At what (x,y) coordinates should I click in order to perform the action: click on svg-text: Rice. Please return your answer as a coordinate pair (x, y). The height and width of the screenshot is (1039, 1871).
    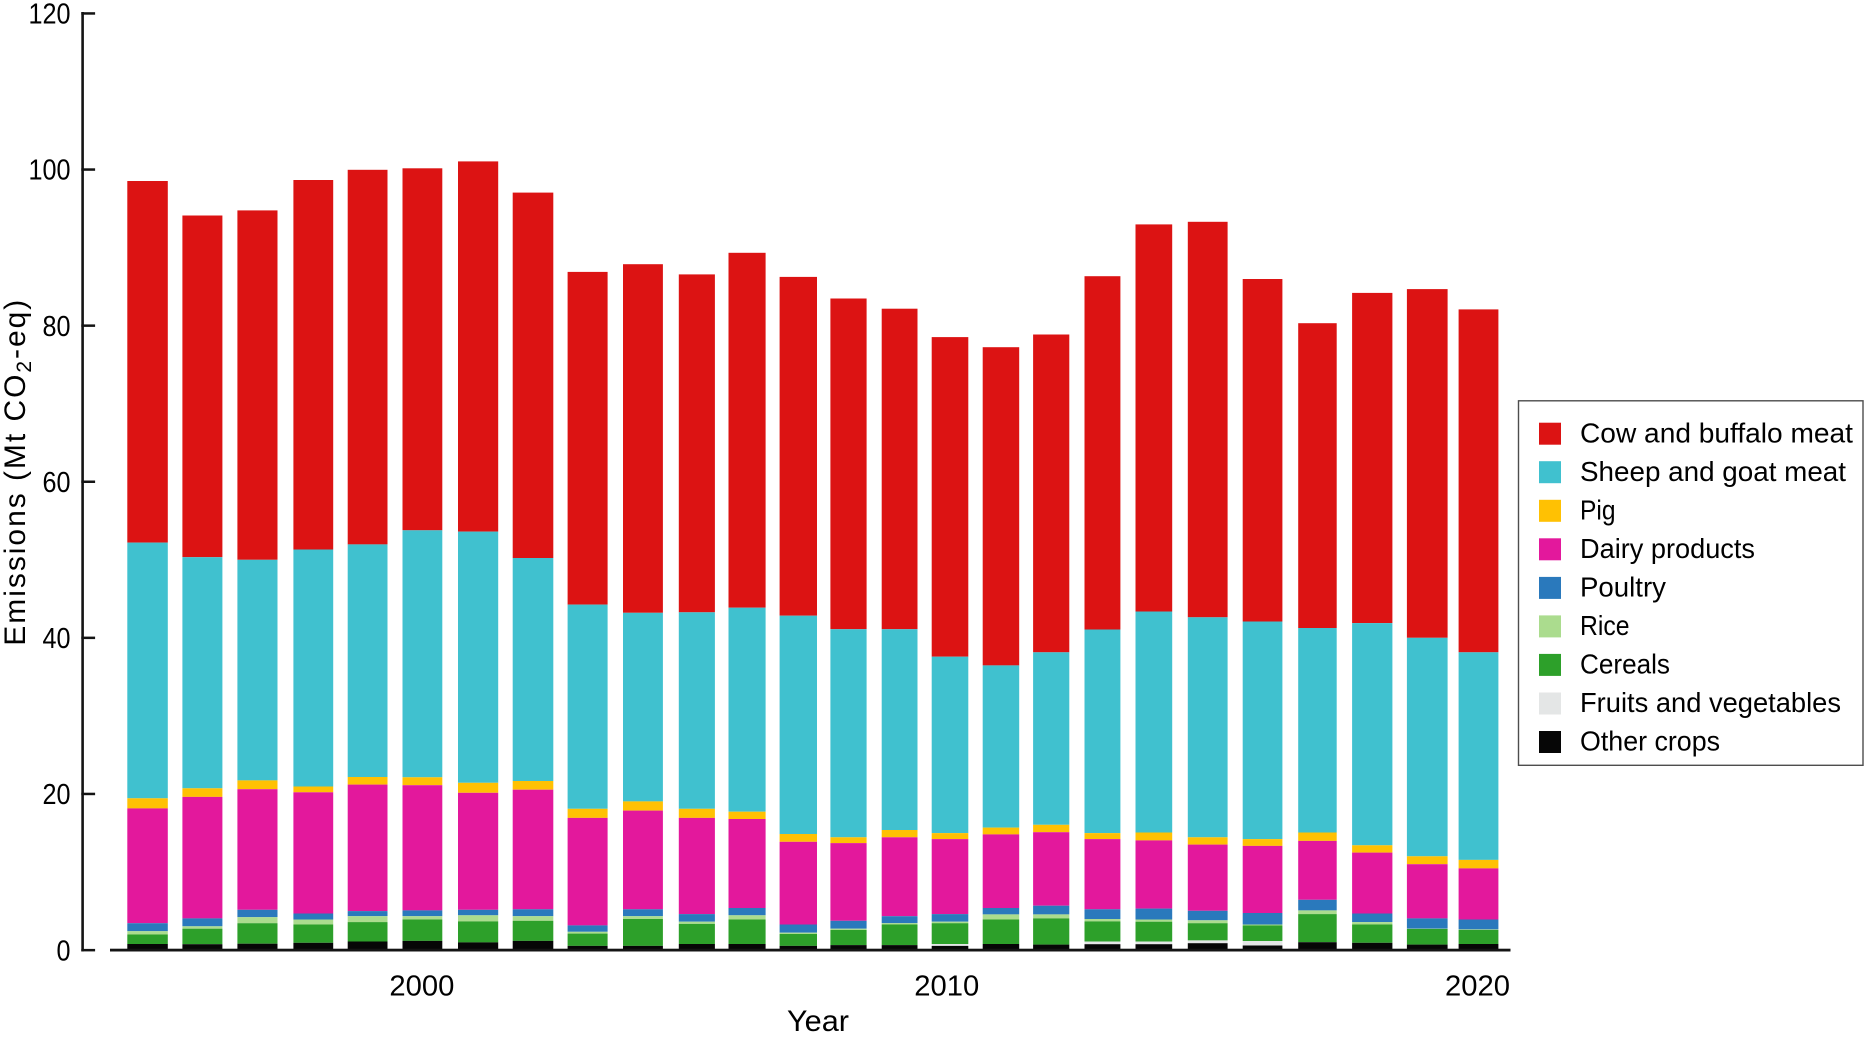
    Looking at the image, I should click on (1605, 625).